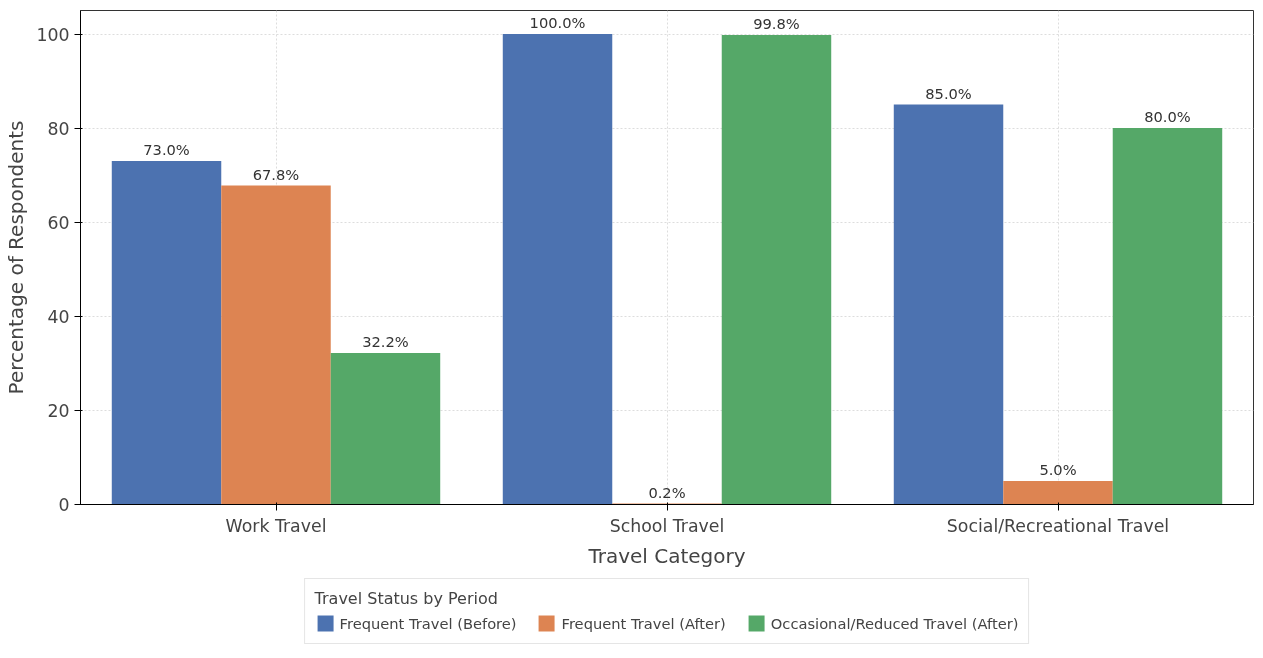 This screenshot has width=1263, height=658. What do you see at coordinates (166, 150) in the screenshot?
I see `data-label: 73.0%` at bounding box center [166, 150].